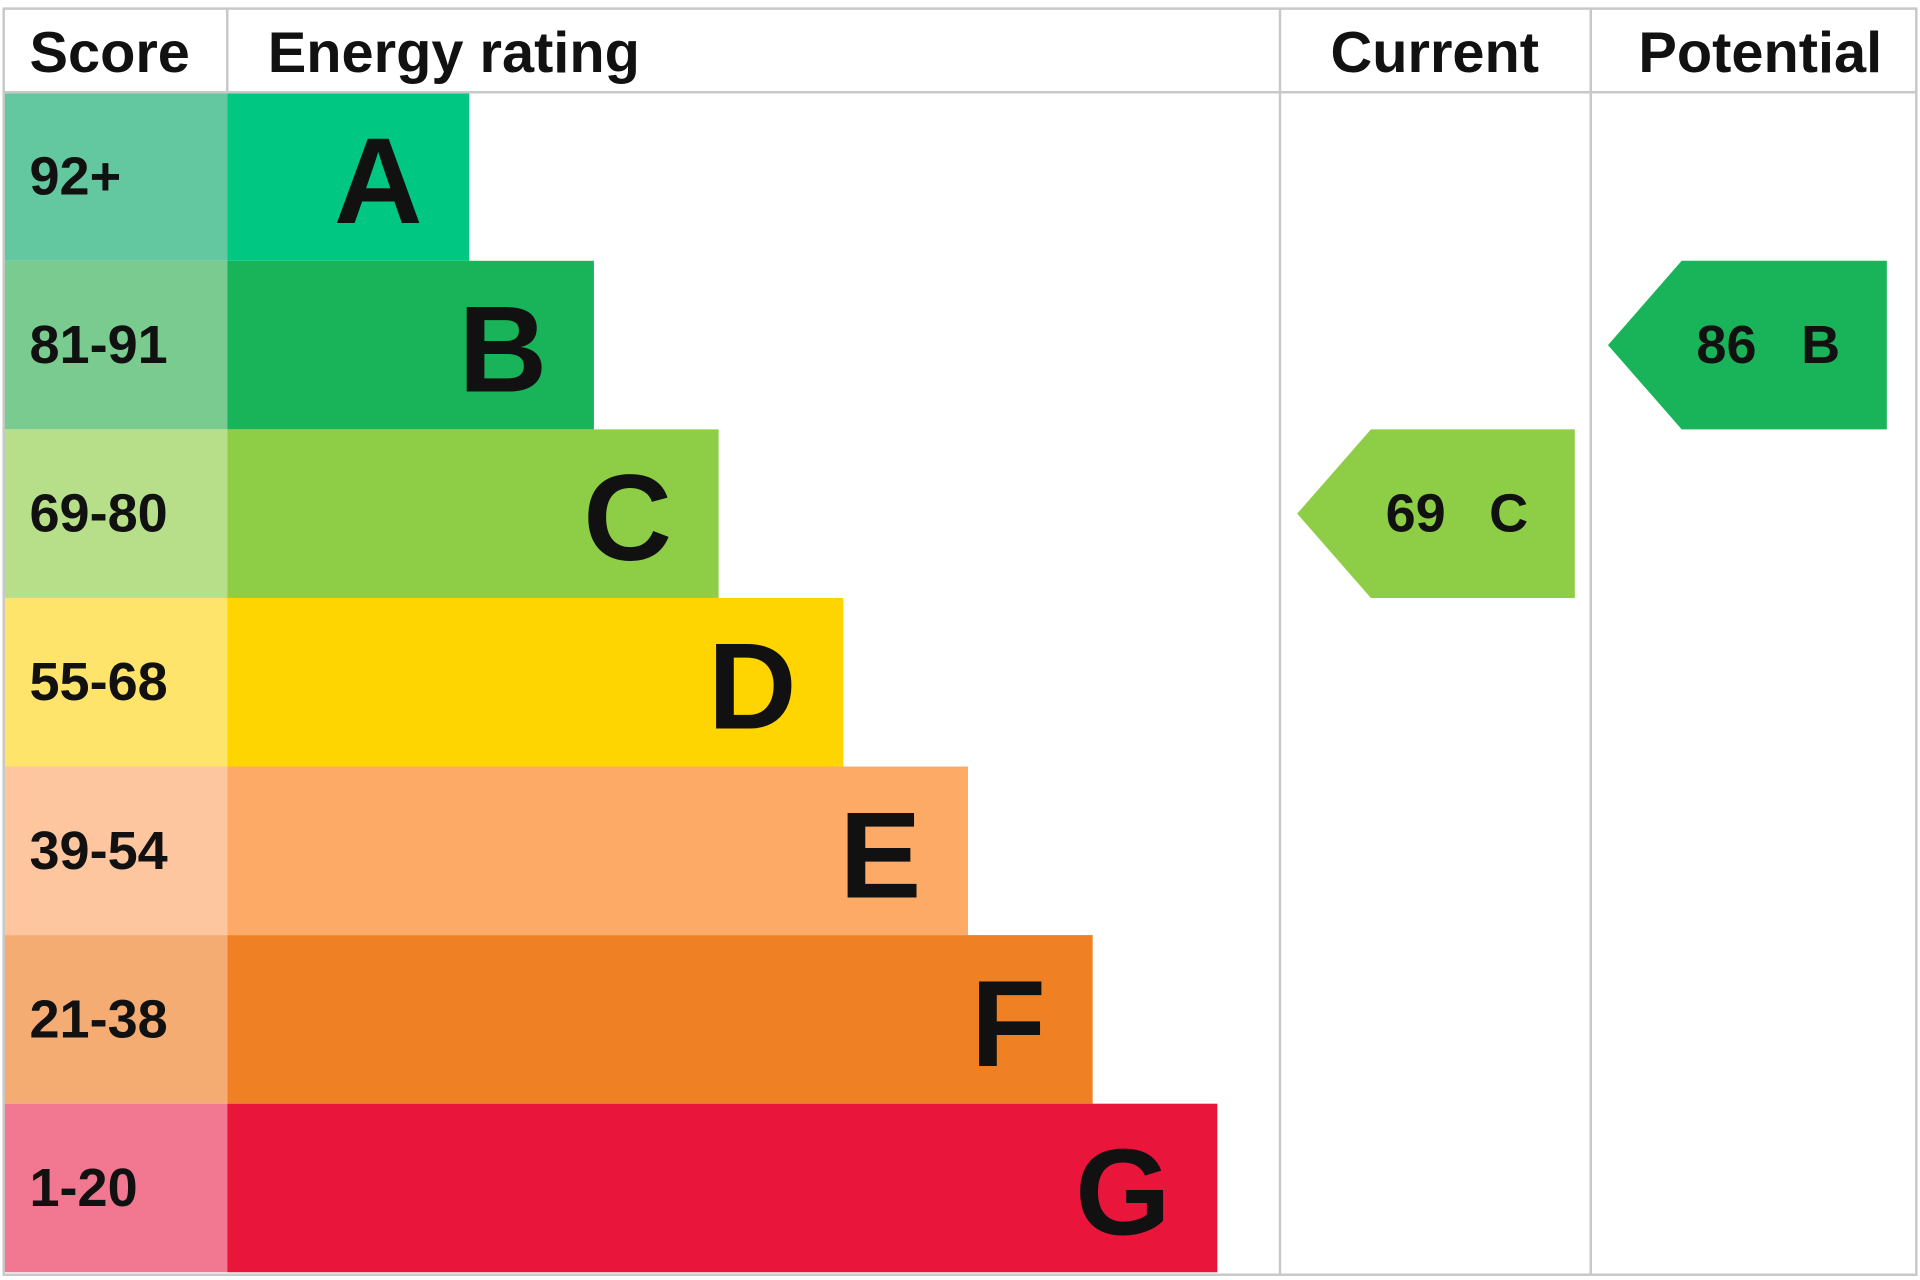 This screenshot has width=1920, height=1280. What do you see at coordinates (503, 349) in the screenshot?
I see `rating-letter: B` at bounding box center [503, 349].